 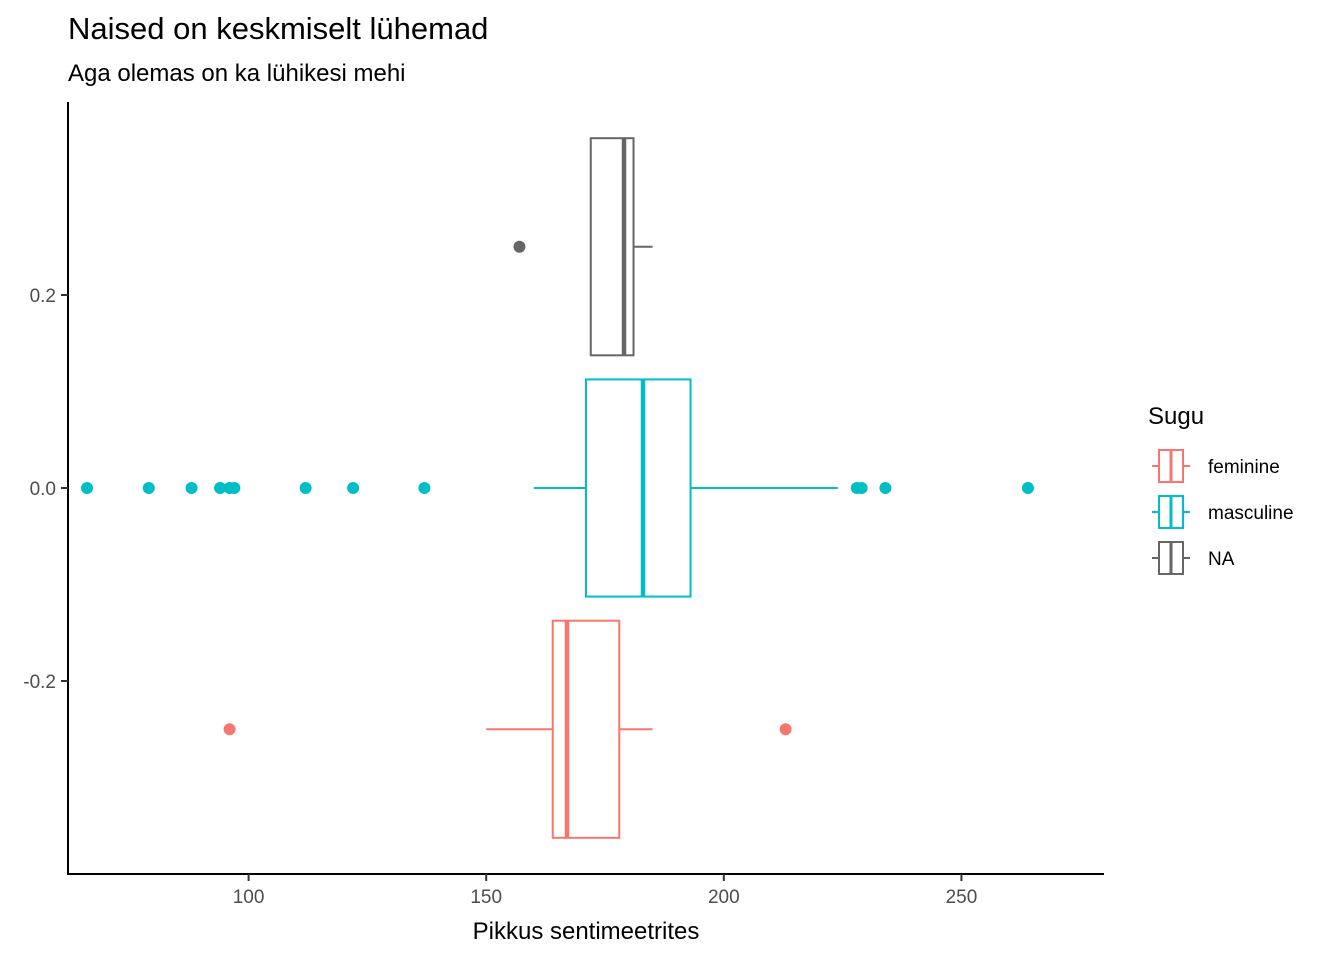 What do you see at coordinates (724, 897) in the screenshot?
I see `x-tick-label: 200` at bounding box center [724, 897].